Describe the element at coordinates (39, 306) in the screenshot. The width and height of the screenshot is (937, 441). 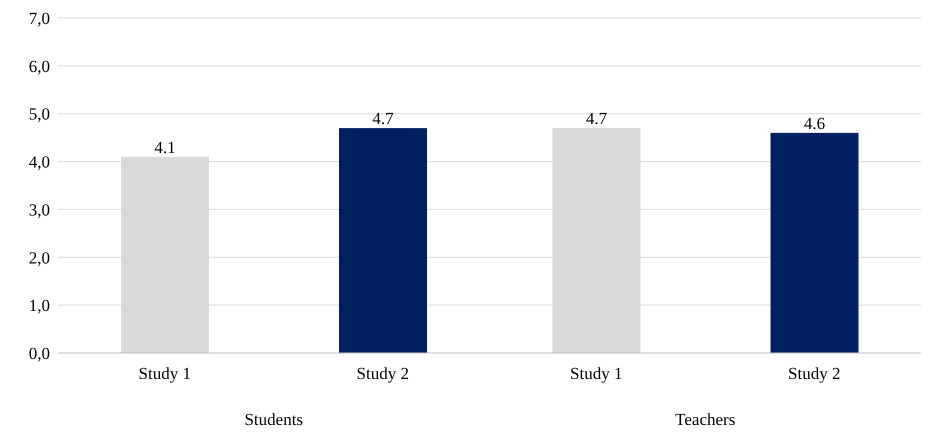
I see `y-tick-label: 1,0` at that location.